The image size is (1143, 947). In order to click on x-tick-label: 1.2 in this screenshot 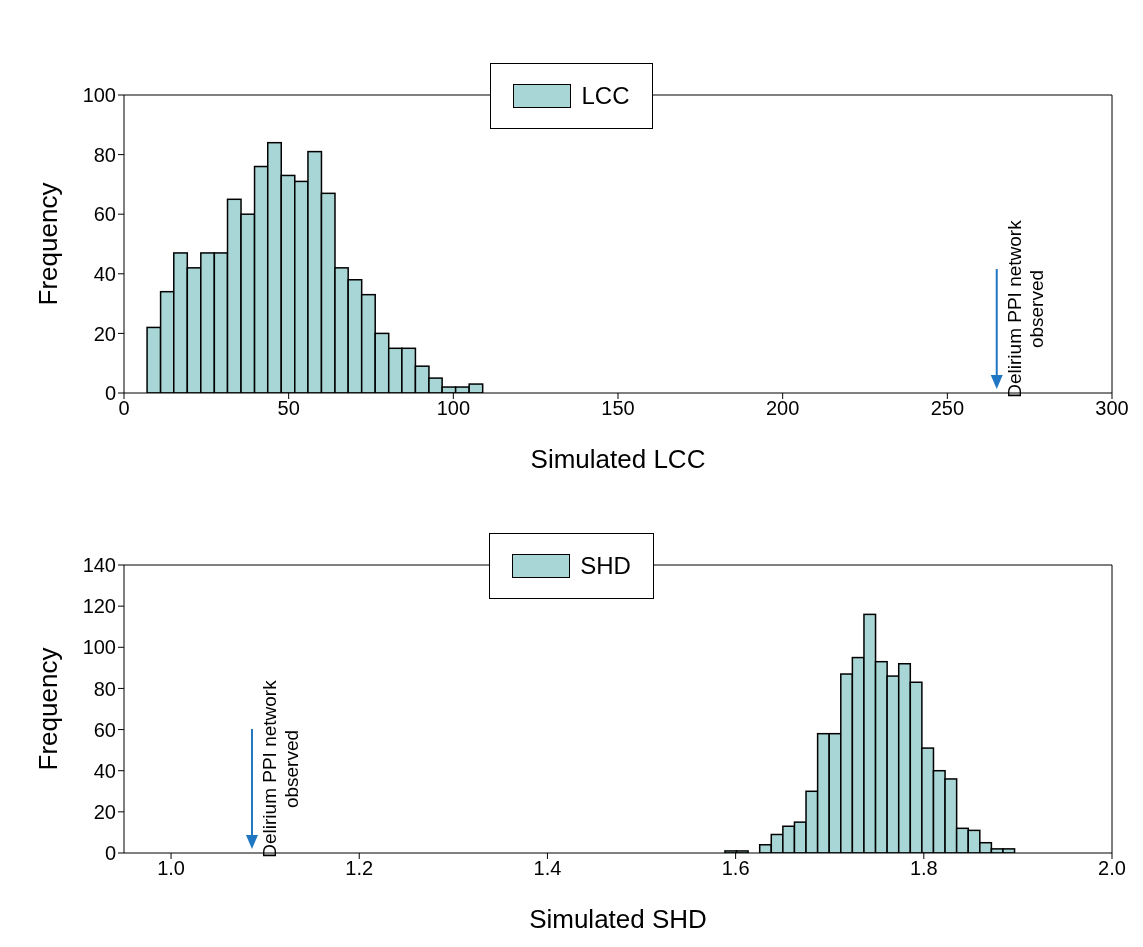, I will do `click(359, 868)`.